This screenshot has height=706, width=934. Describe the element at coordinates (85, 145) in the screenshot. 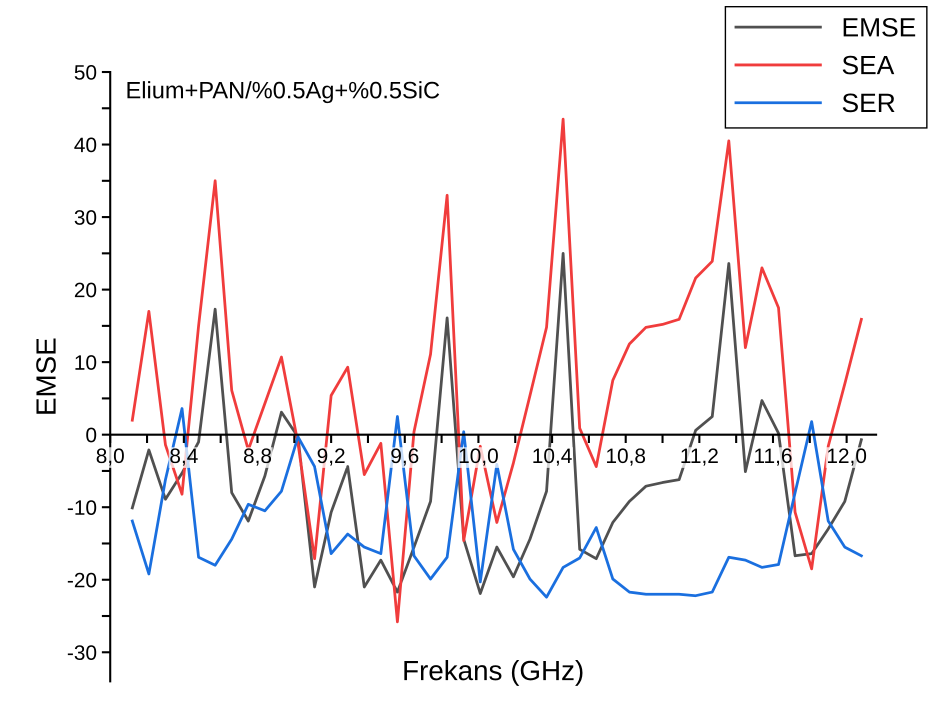

I see `y-tick-label: 40` at that location.